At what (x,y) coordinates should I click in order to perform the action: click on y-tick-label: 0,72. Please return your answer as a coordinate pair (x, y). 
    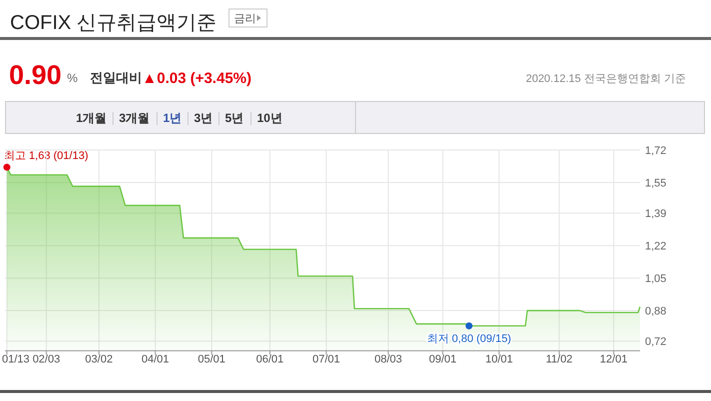
    Looking at the image, I should click on (655, 342).